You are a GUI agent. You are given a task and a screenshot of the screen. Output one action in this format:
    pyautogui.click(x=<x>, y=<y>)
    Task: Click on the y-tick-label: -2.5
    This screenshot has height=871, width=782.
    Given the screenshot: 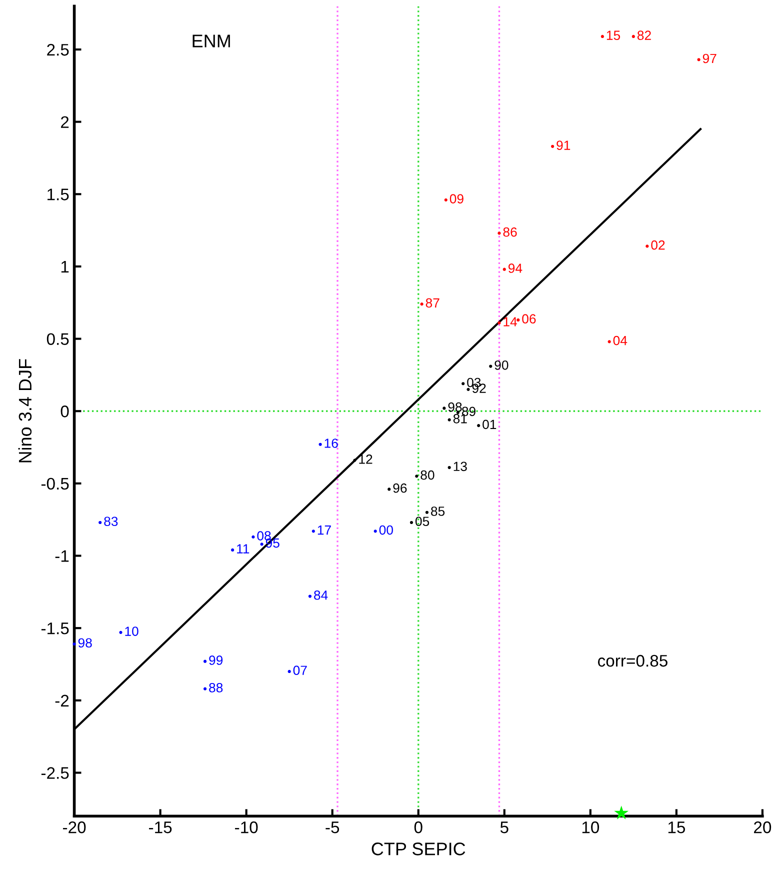 What is the action you would take?
    pyautogui.click(x=55, y=773)
    